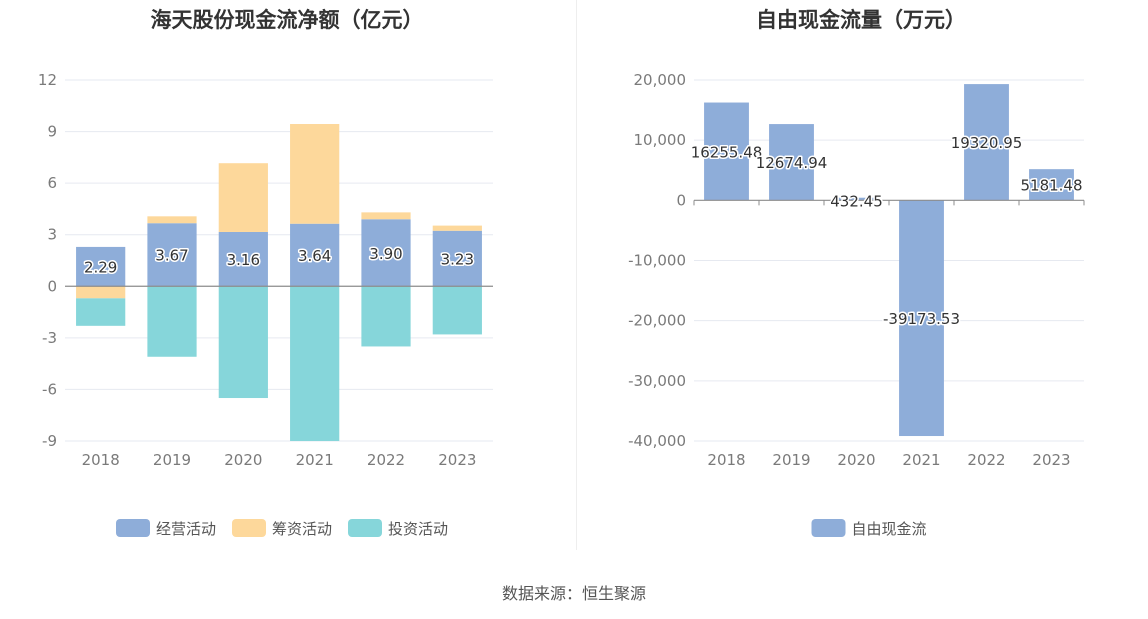 This screenshot has height=619, width=1148. I want to click on y-tick-label: 20,000, so click(660, 80).